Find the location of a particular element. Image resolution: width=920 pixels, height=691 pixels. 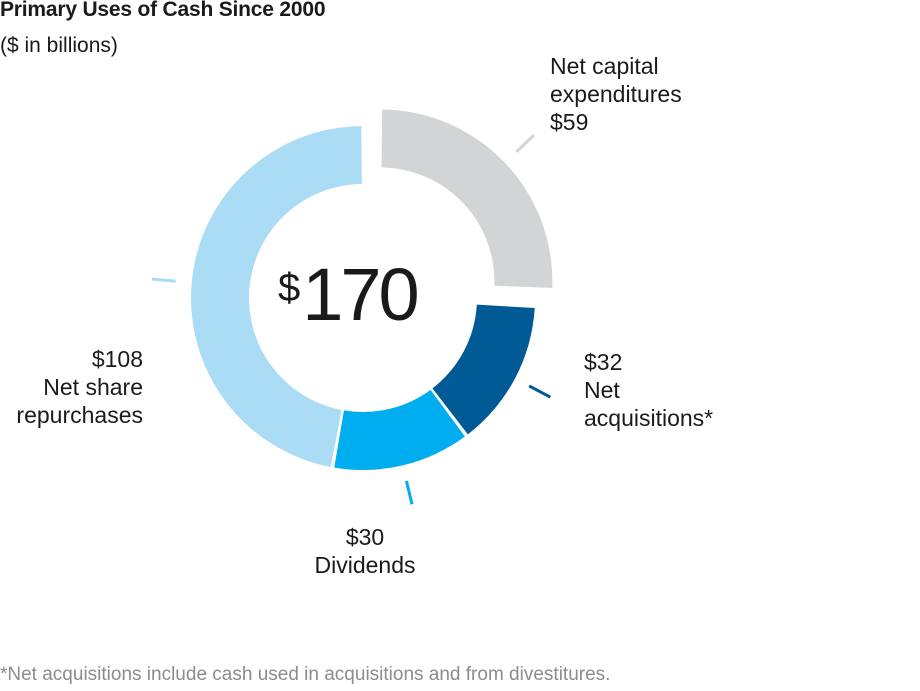

chart-subtitle: ($ in billions) is located at coordinates (59, 45).